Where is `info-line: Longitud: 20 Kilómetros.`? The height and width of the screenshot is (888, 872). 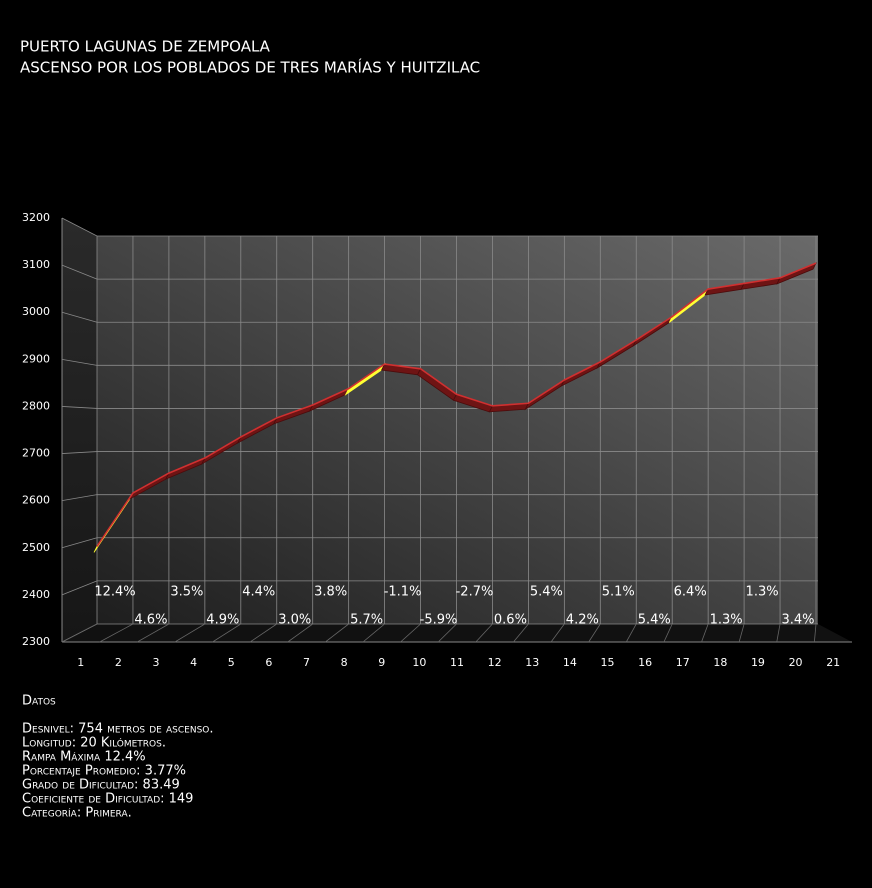 info-line: Longitud: 20 Kilómetros. is located at coordinates (94, 743).